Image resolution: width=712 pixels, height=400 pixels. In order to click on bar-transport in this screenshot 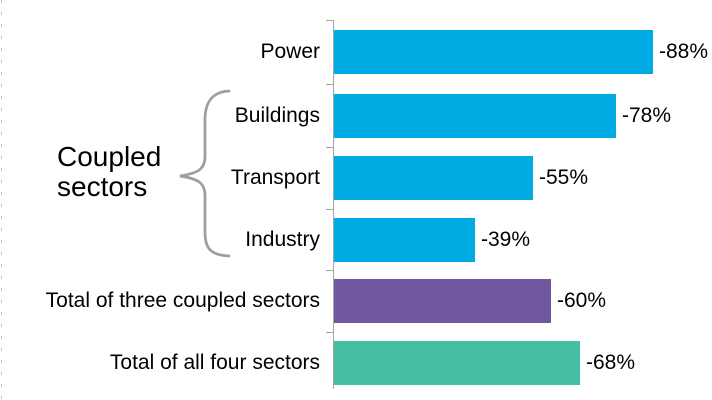, I will do `click(433, 178)`.